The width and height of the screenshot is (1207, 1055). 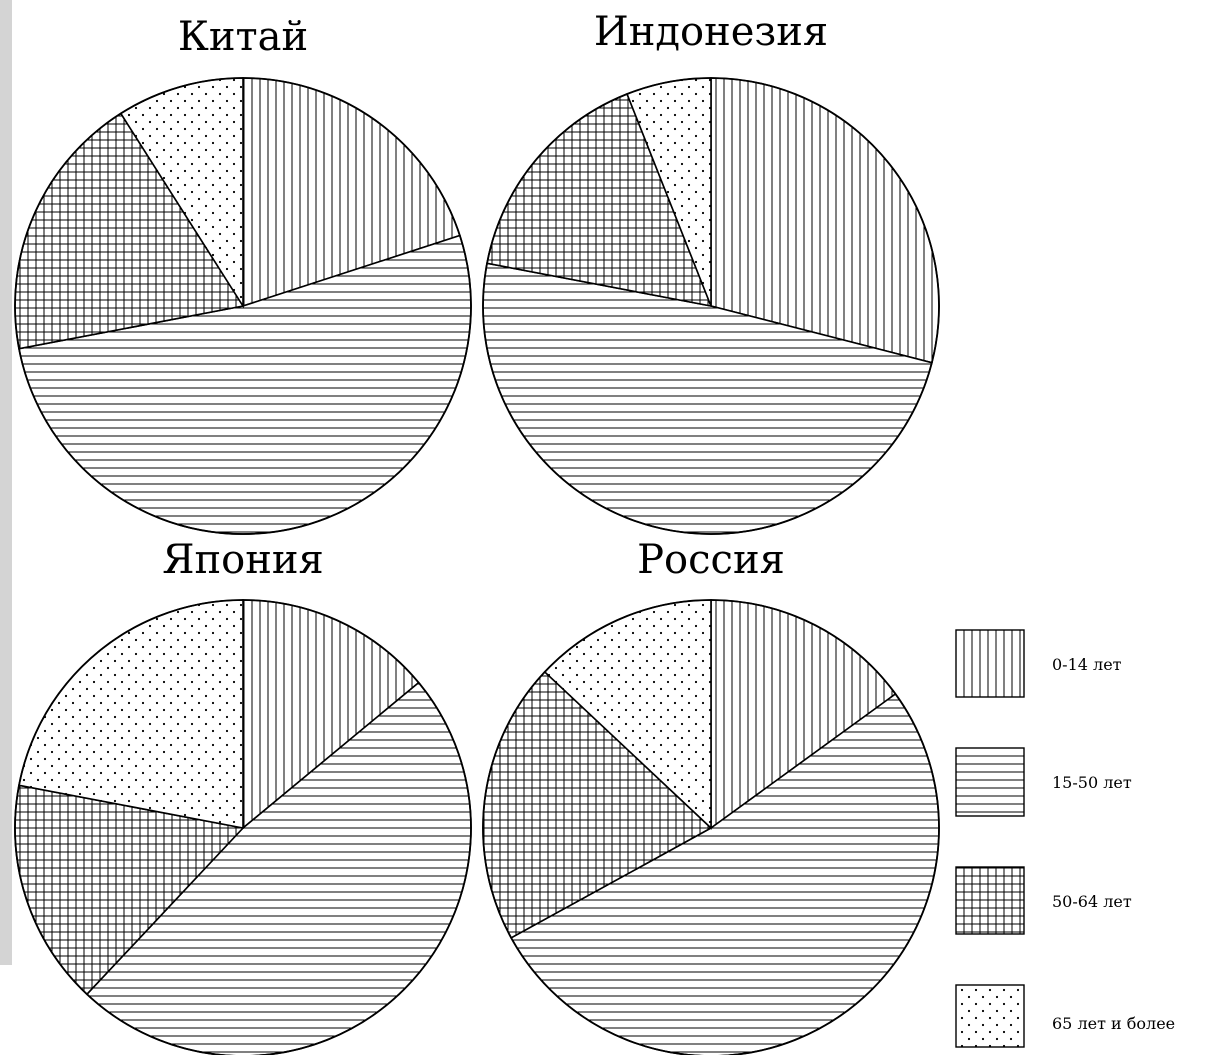 What do you see at coordinates (990, 1016) in the screenshot?
I see `legend-swatch-dots` at bounding box center [990, 1016].